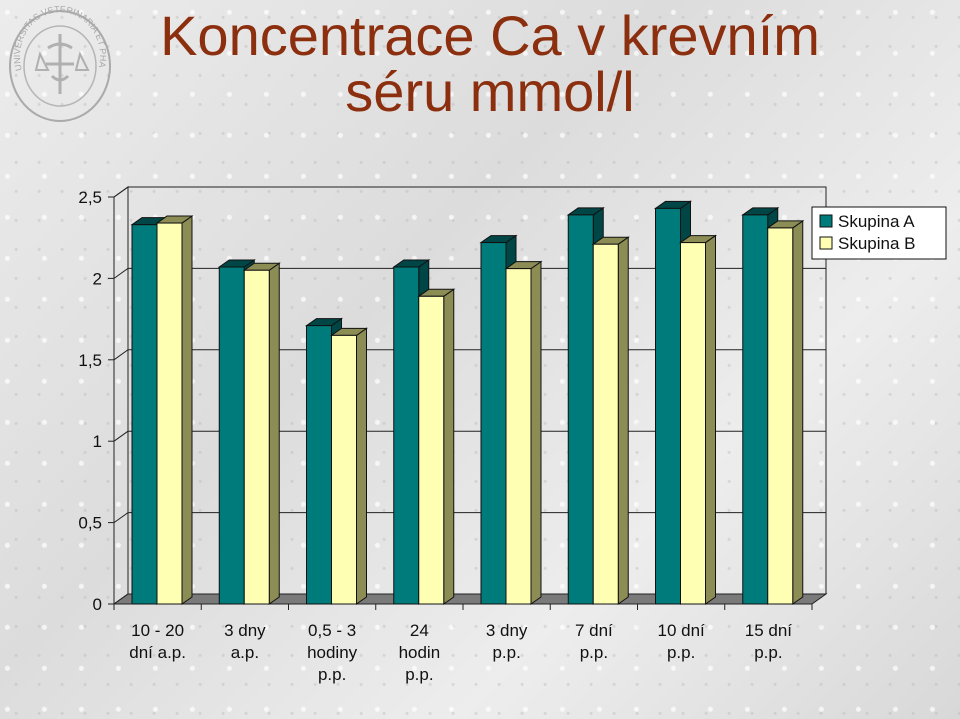 The width and height of the screenshot is (960, 719). I want to click on x-category-label: 10 - 20 dní a.p., so click(157, 641).